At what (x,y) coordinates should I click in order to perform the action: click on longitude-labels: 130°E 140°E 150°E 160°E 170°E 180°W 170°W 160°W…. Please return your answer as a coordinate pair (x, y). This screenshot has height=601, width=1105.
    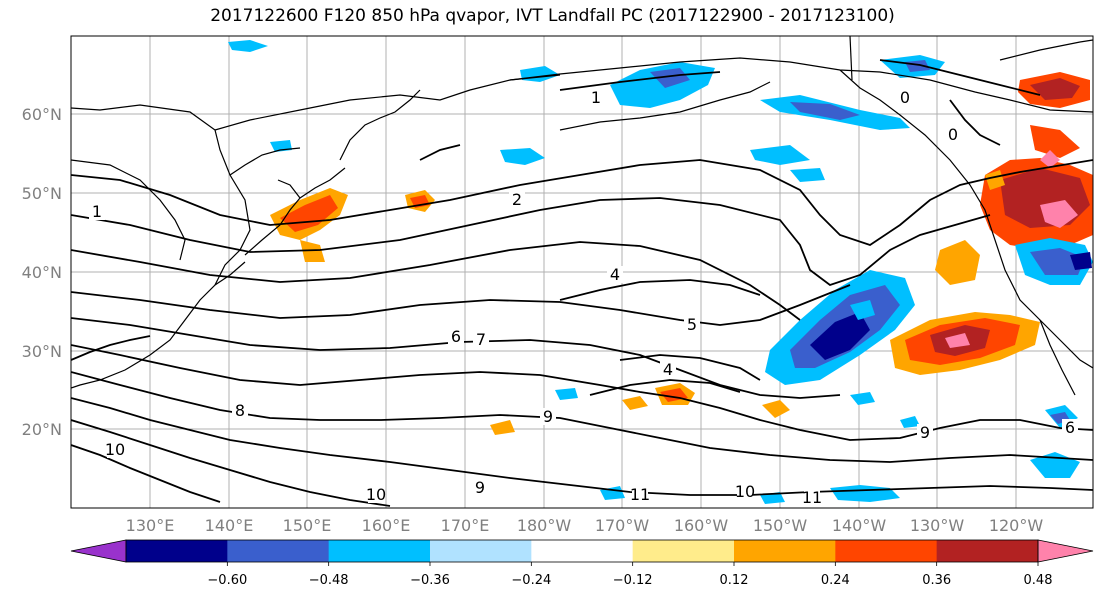
    Looking at the image, I should click on (585, 525).